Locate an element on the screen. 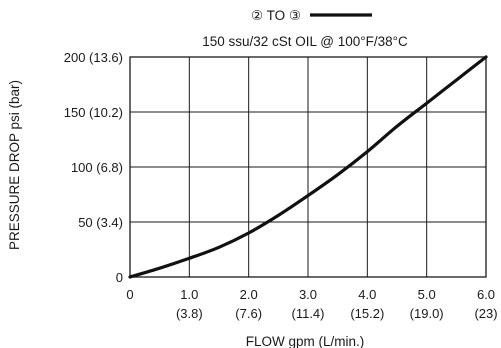 This screenshot has height=348, width=501. y-tick-label: 200 (13.6) is located at coordinates (93, 57).